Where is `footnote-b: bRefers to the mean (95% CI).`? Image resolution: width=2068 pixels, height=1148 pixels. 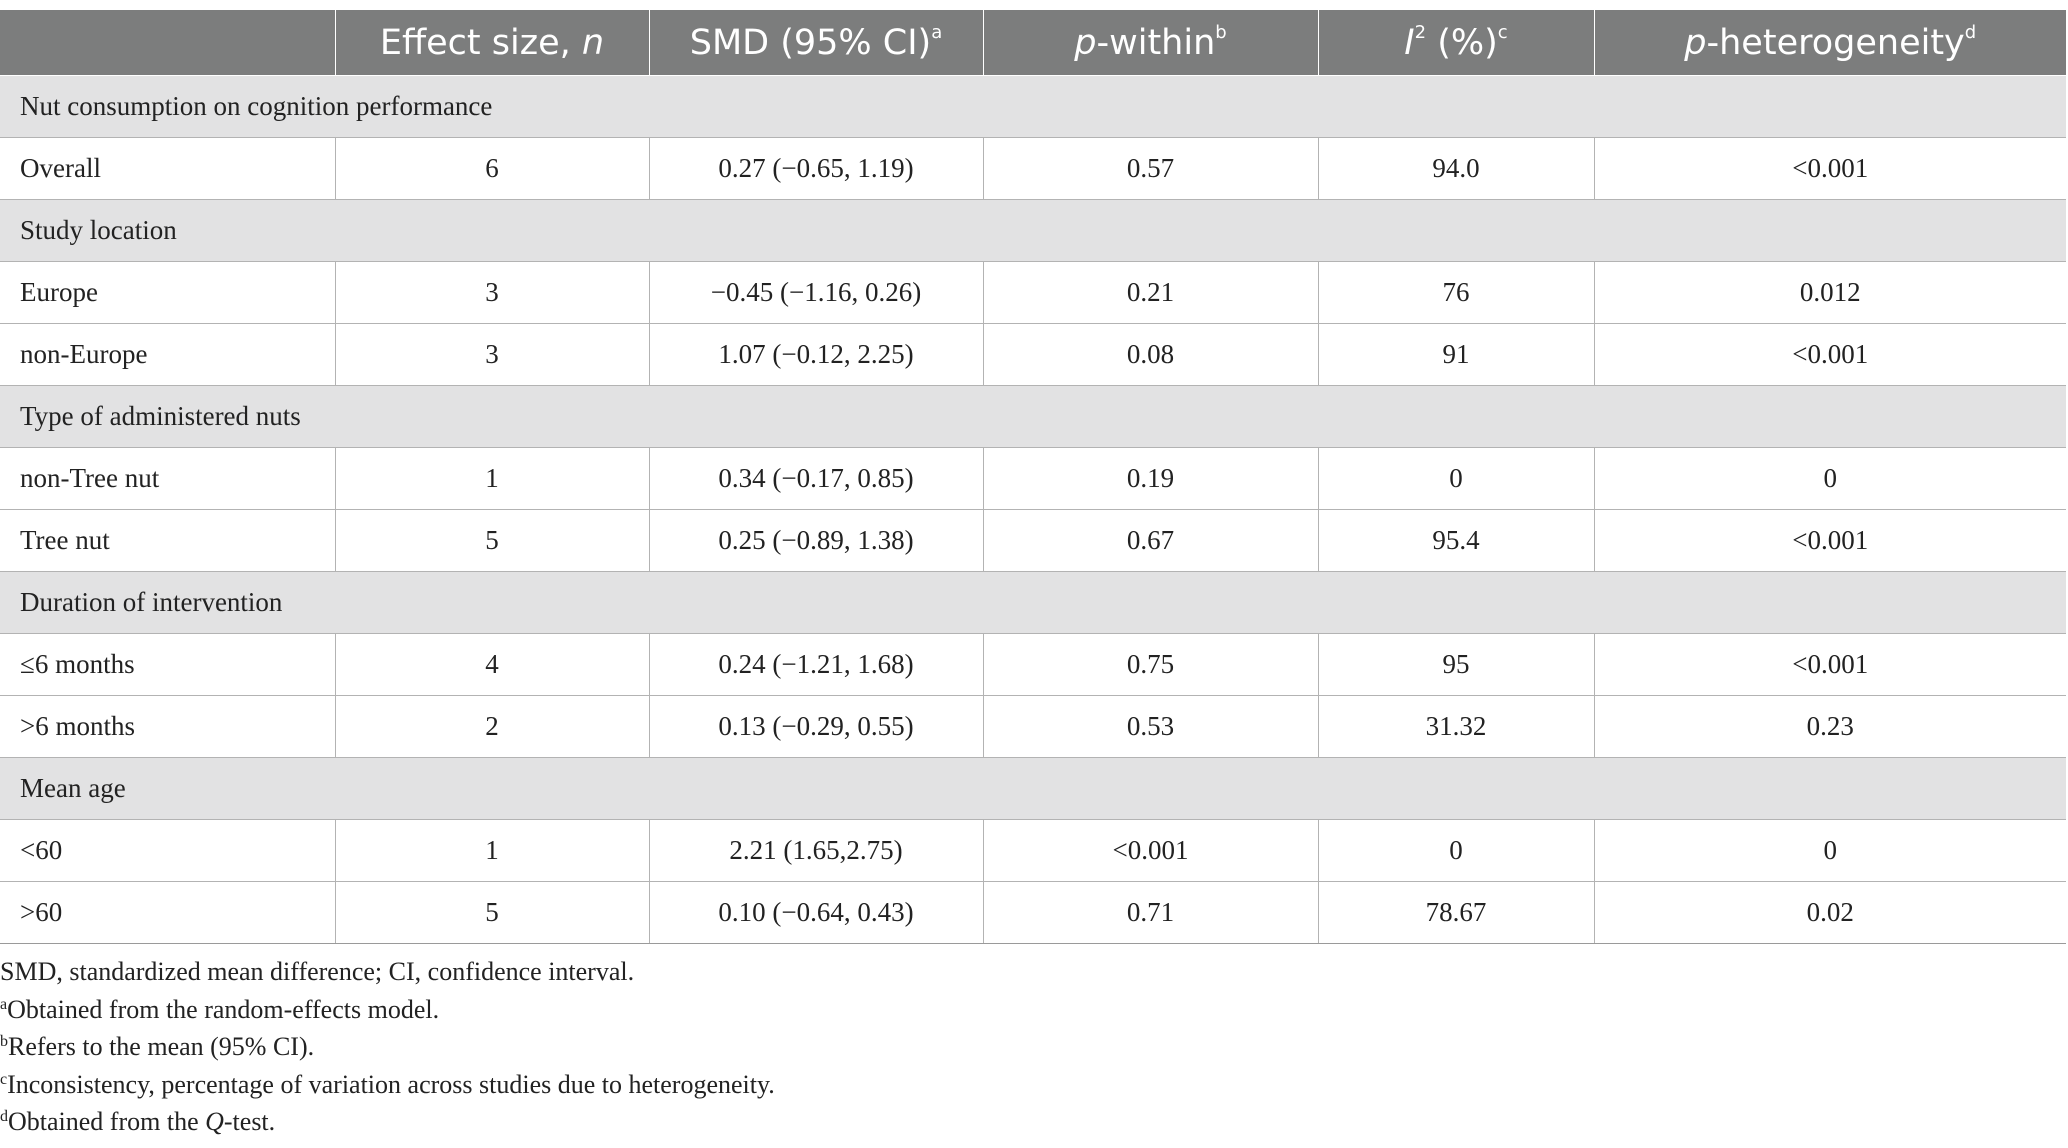 footnote-b: bRefers to the mean (95% CI). is located at coordinates (157, 1046).